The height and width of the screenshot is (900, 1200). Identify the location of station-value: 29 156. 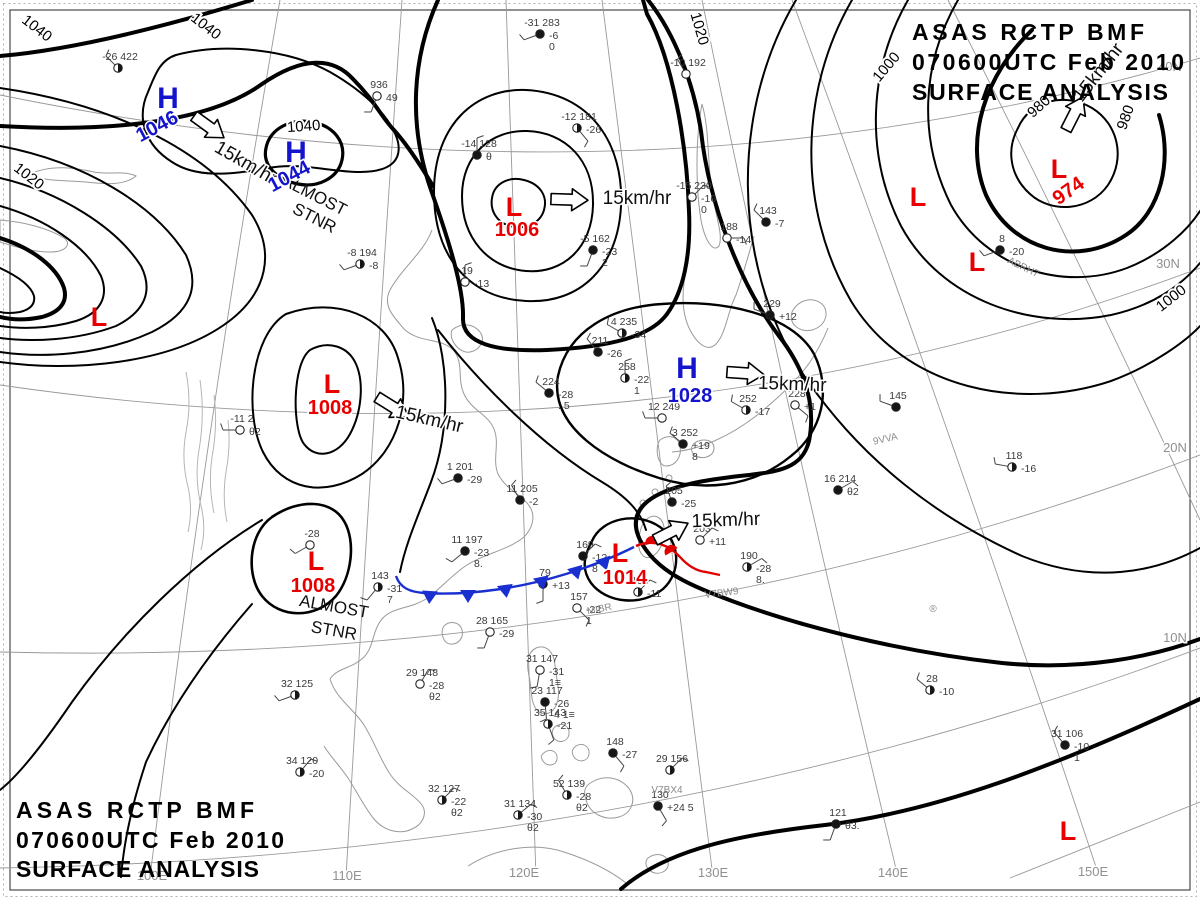
(672, 759).